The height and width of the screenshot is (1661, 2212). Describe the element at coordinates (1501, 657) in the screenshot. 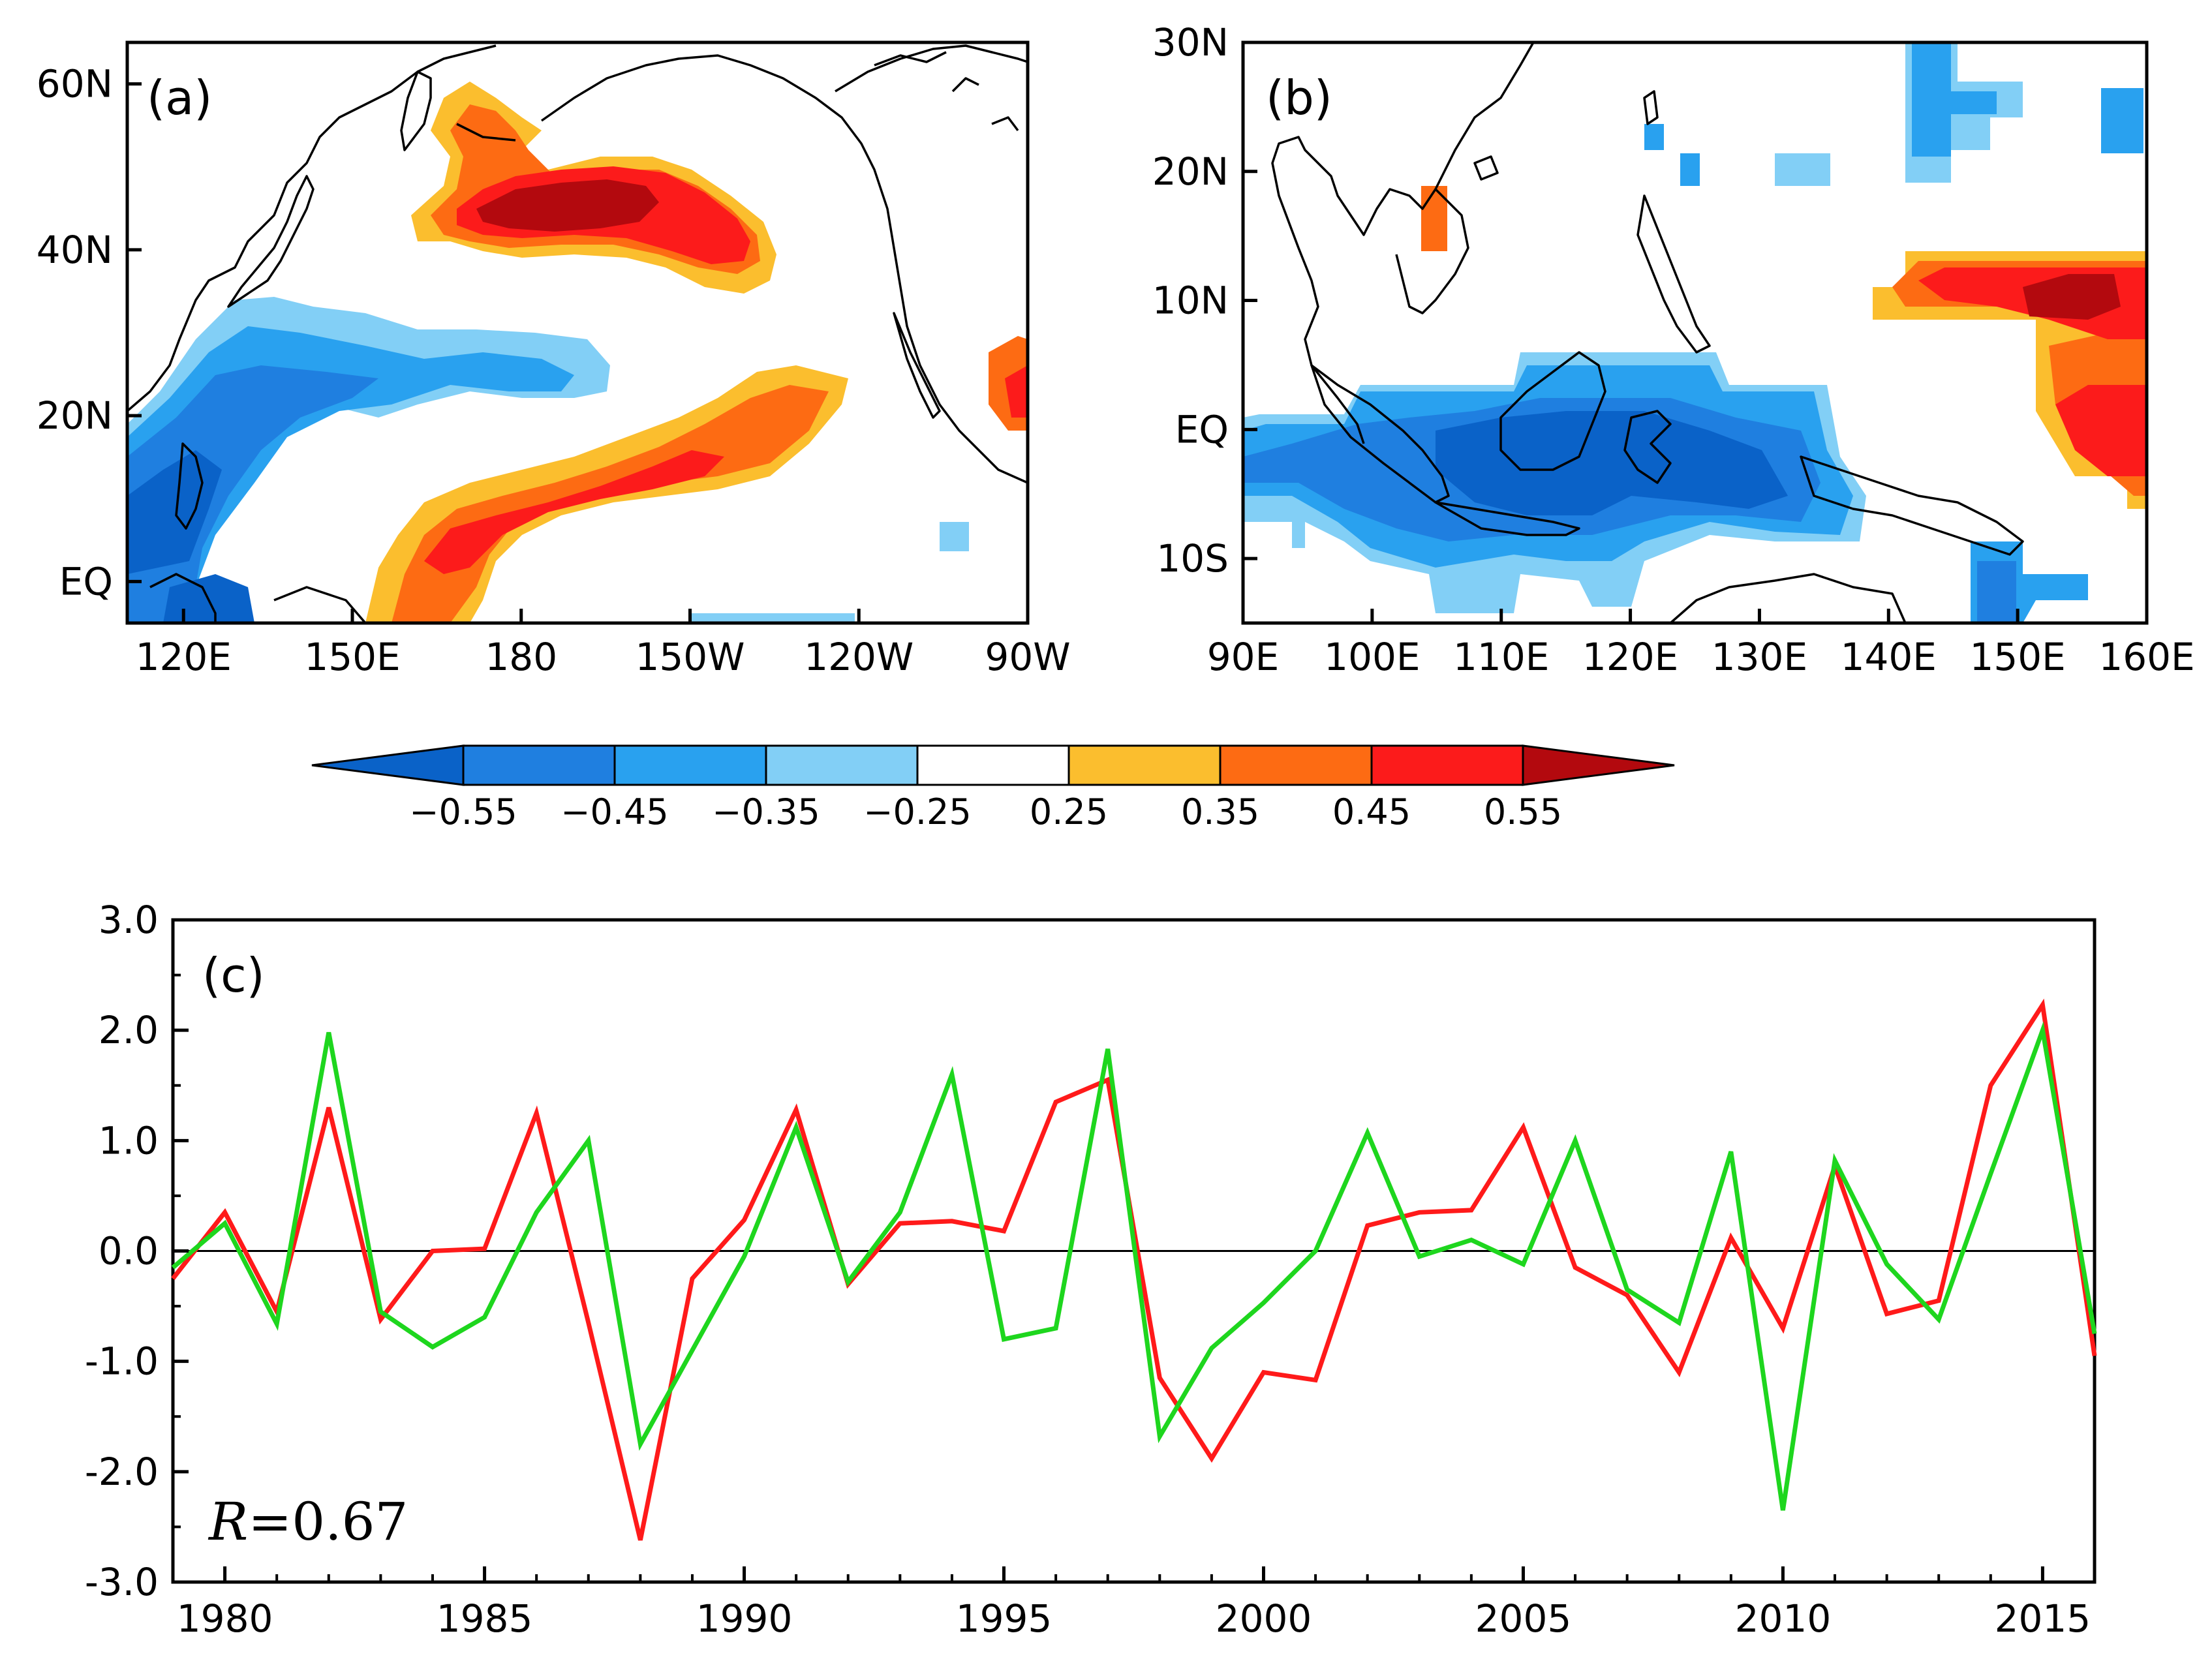

I see `panel-b-xtick-label: 110E` at that location.